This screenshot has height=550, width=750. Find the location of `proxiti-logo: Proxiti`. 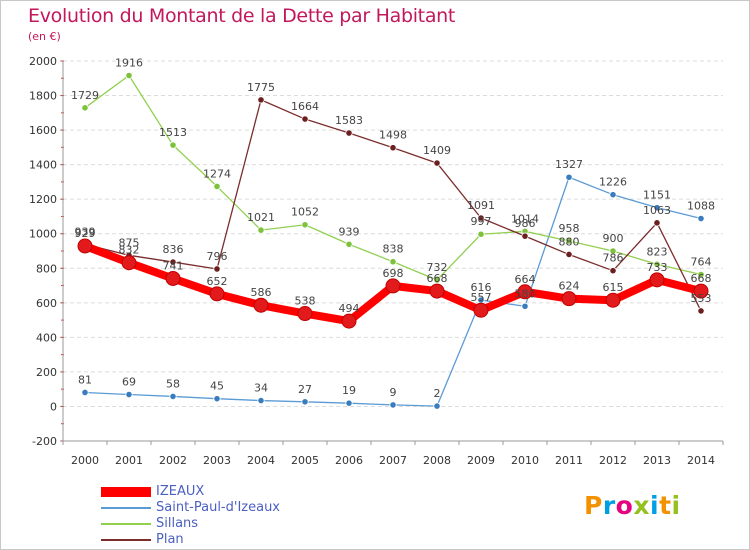

proxiti-logo: Proxiti is located at coordinates (632, 505).